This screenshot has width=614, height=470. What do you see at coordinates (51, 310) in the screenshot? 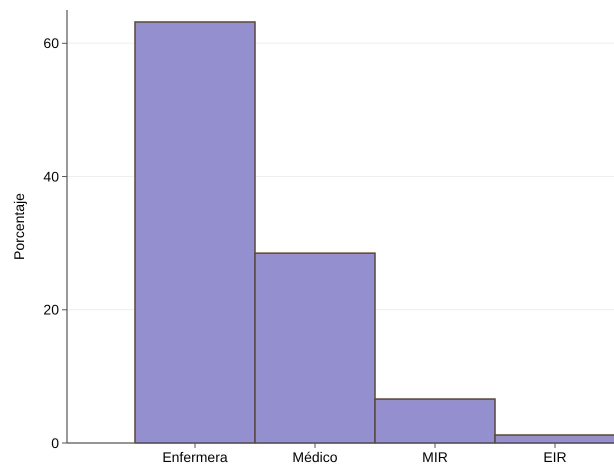
I see `y-tick-label: 20` at bounding box center [51, 310].